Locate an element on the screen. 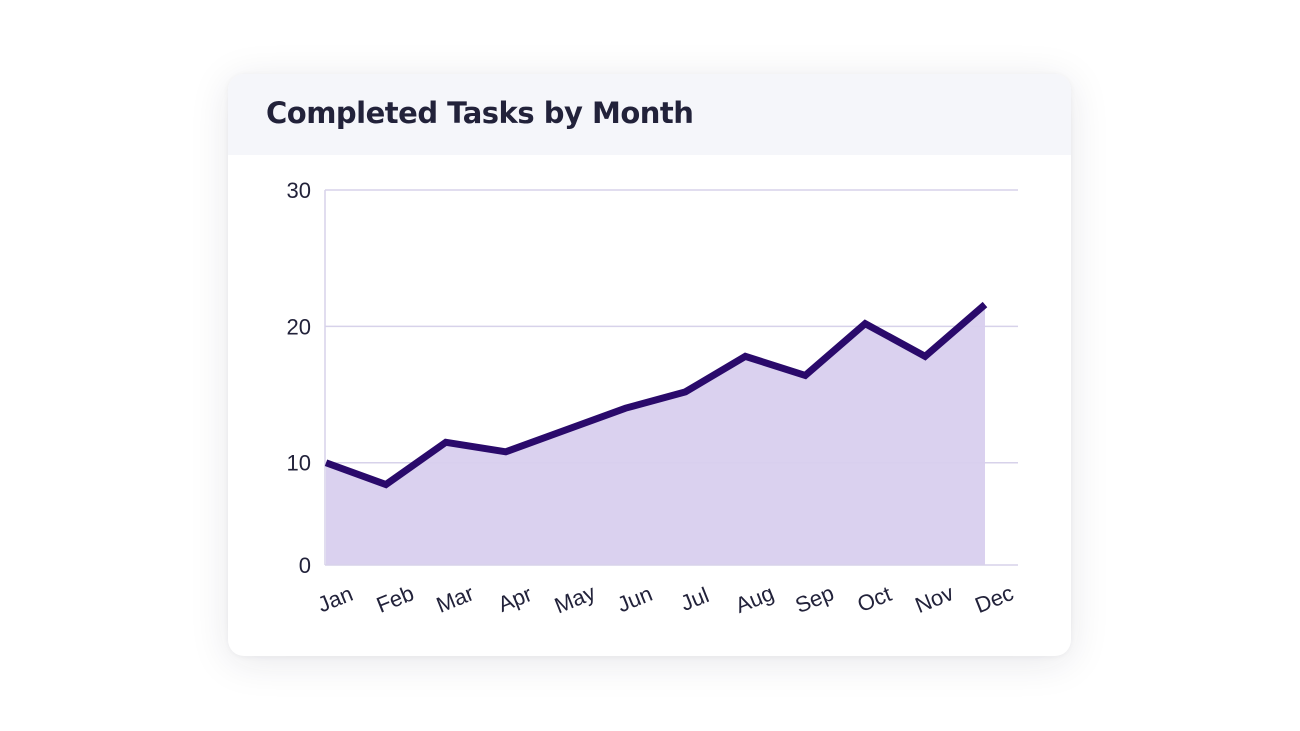 This screenshot has width=1300, height=731. x-tick-label: Feb is located at coordinates (395, 598).